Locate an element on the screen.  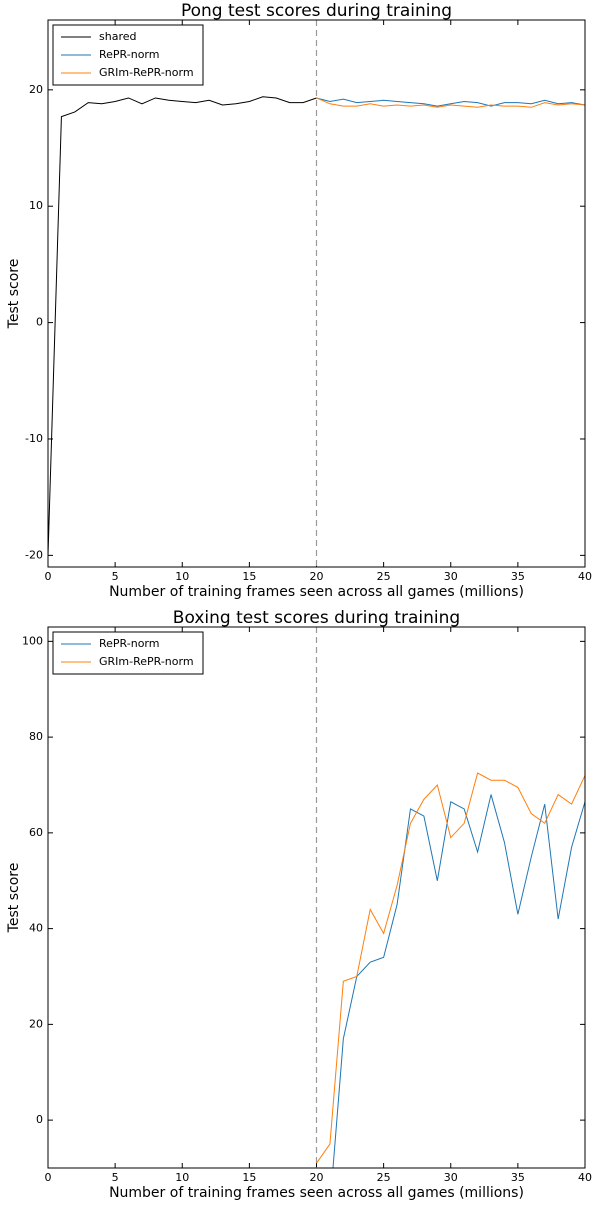
y-tick-label: 80 is located at coordinates (36, 736).